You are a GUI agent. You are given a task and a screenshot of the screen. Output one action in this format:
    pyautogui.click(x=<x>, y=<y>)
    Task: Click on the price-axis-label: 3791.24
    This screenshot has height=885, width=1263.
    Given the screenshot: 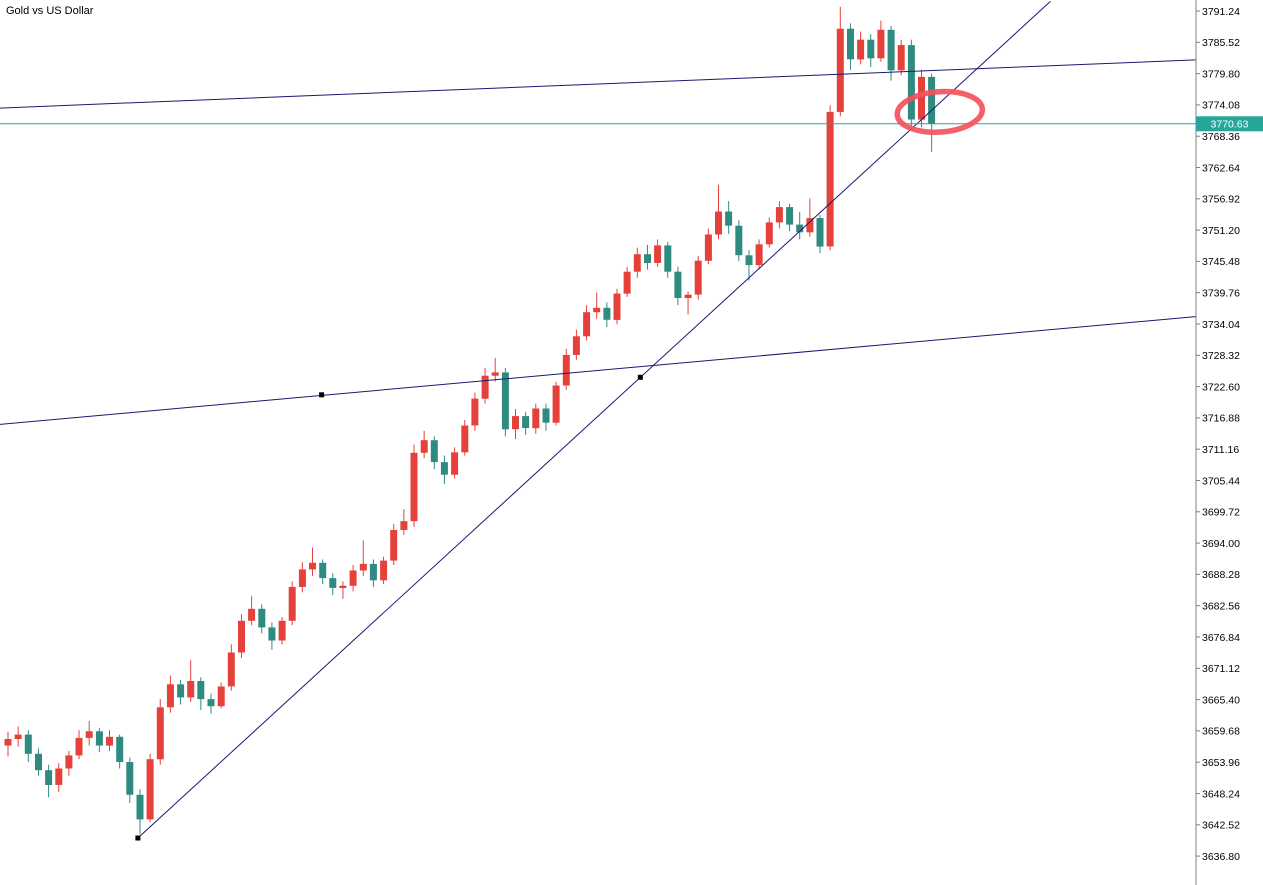 What is the action you would take?
    pyautogui.click(x=1221, y=12)
    